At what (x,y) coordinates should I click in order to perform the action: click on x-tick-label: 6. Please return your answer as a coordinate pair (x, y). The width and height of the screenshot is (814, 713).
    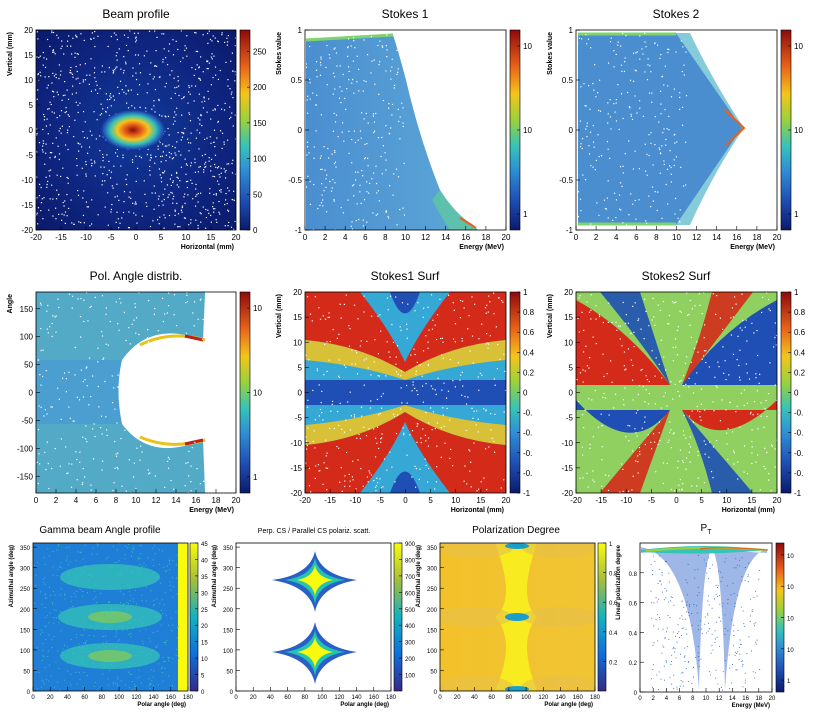
    Looking at the image, I should click on (680, 699).